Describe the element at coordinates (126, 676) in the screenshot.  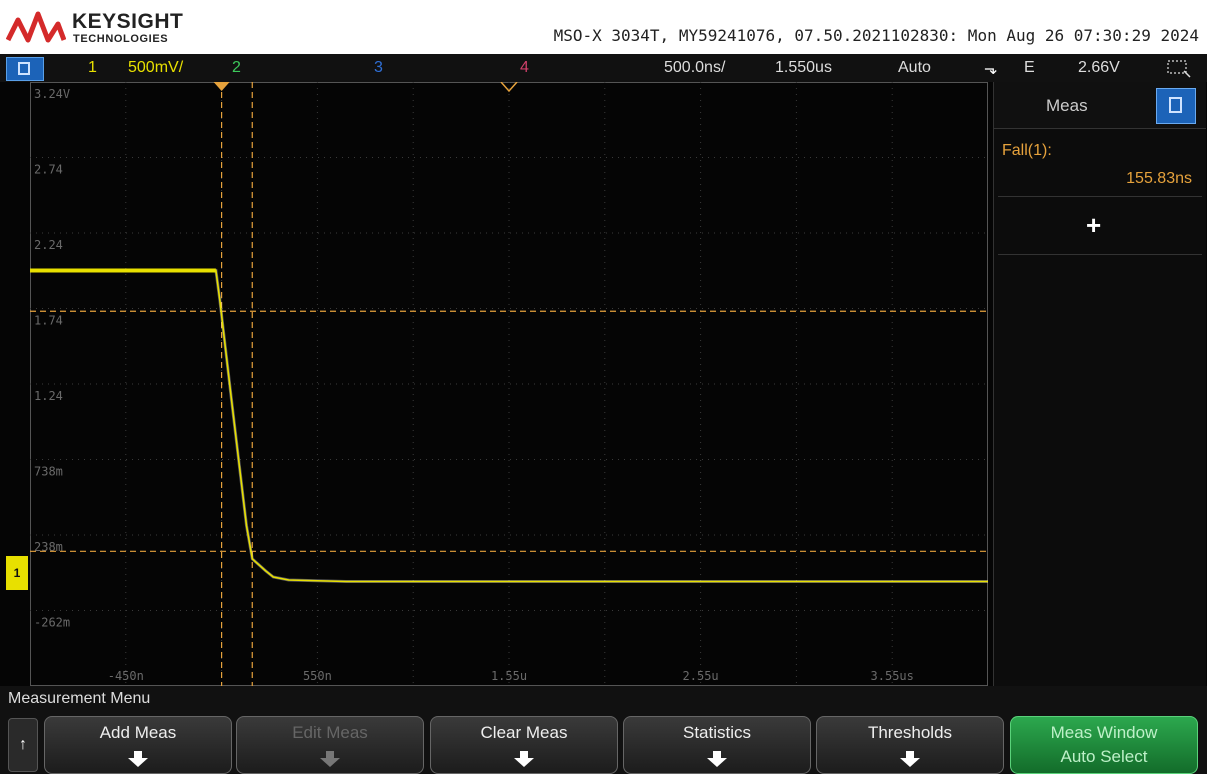
I see `x-axis-tick-label: -450n` at that location.